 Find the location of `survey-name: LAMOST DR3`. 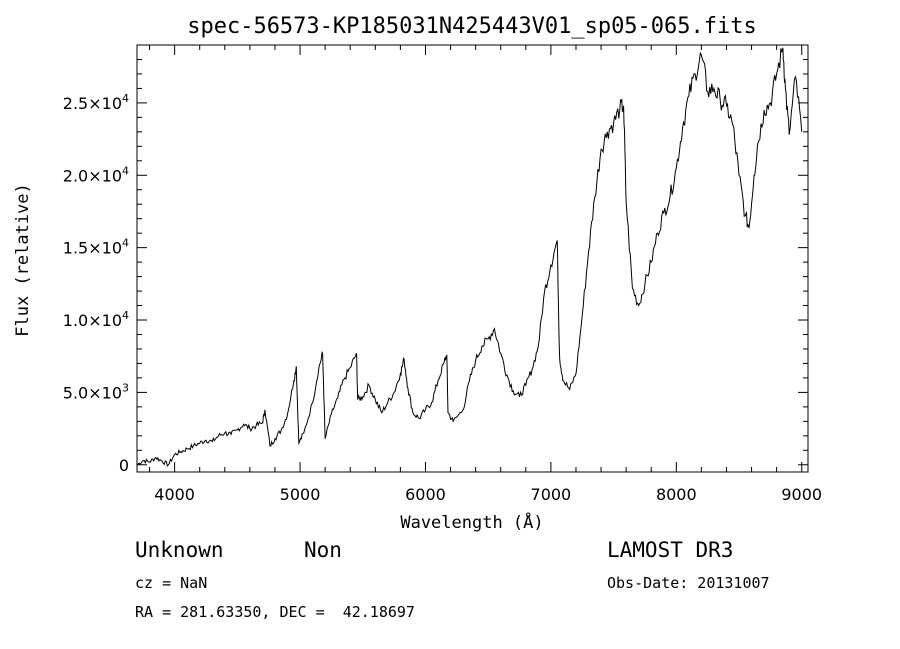

survey-name: LAMOST DR3 is located at coordinates (670, 550).